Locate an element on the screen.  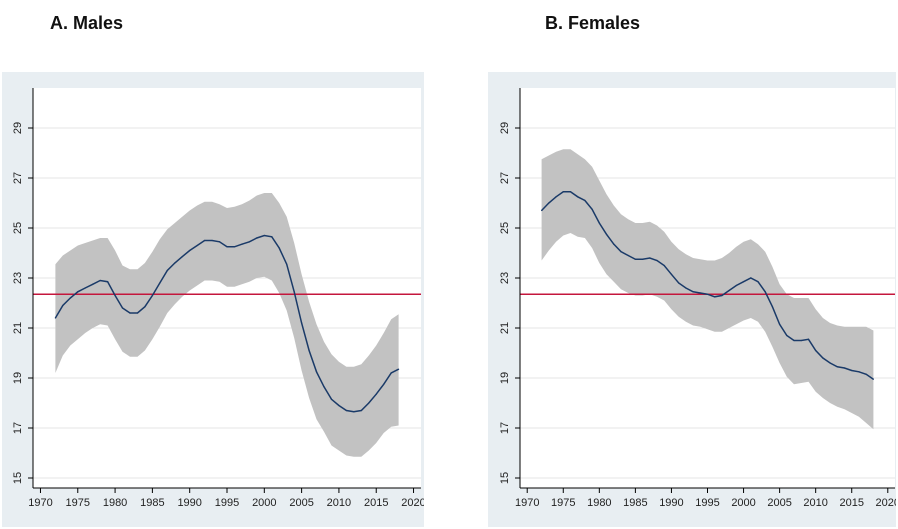
females-point-2010 is located at coordinates (816, 350).